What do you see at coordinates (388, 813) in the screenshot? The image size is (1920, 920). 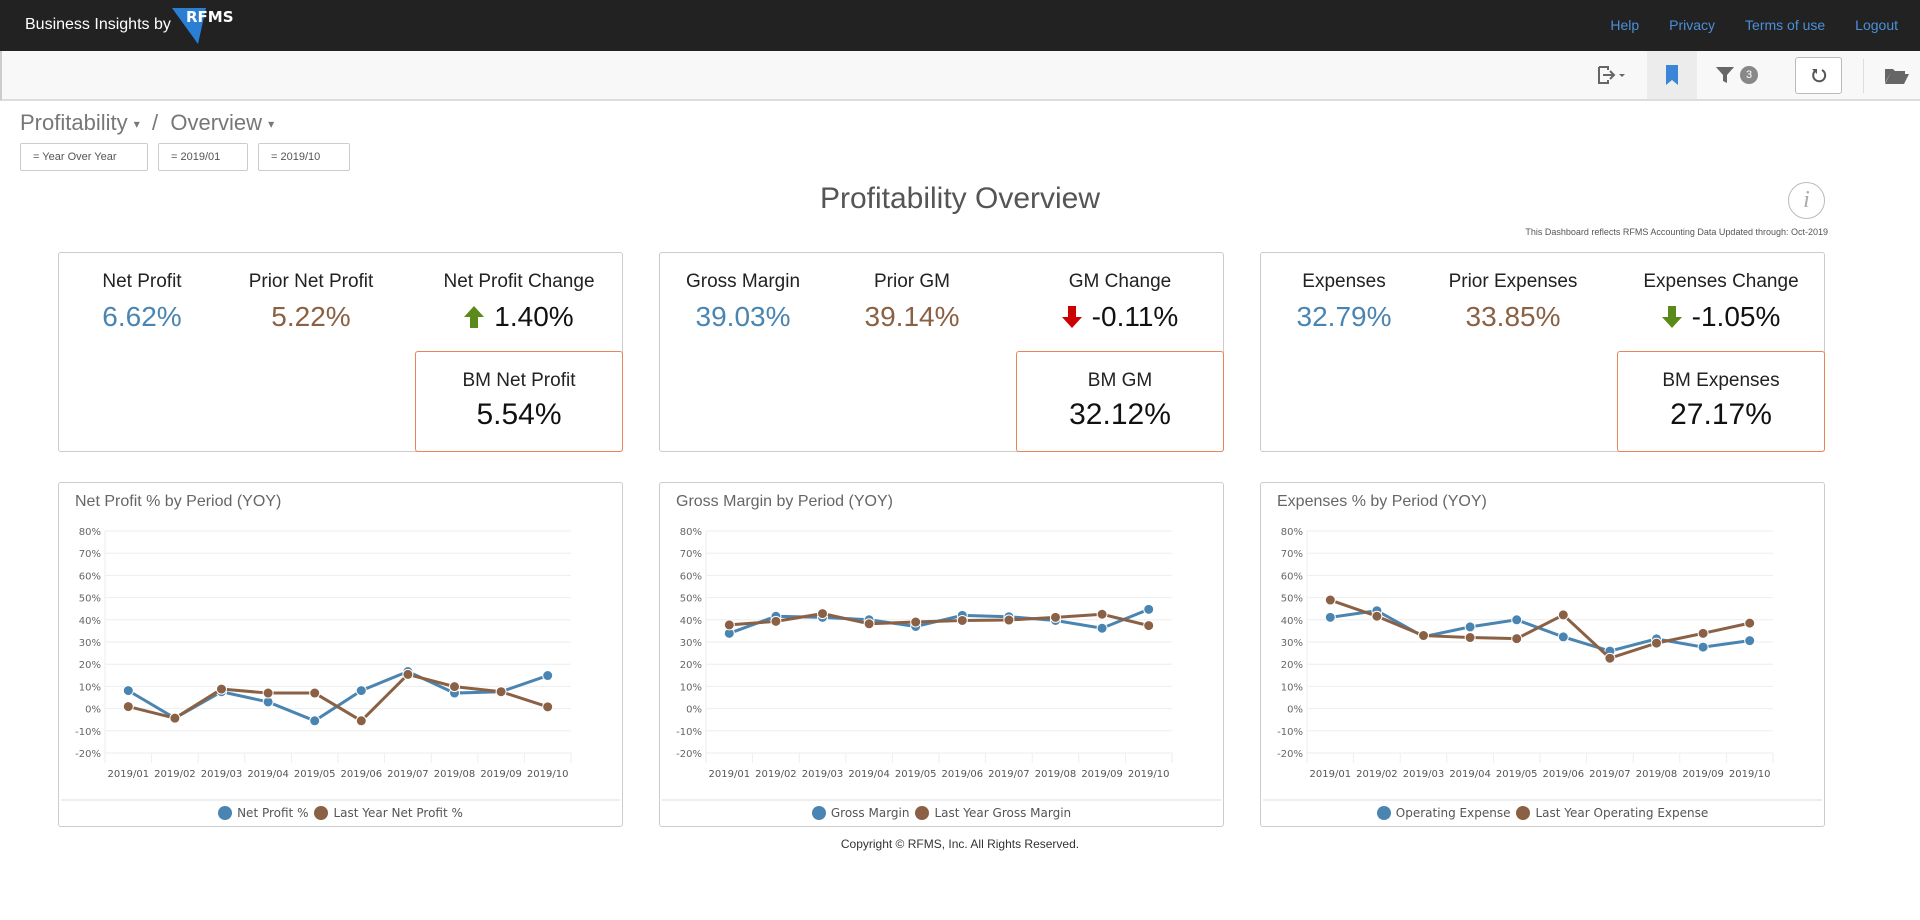 I see `legend-item: Last Year Net Profit %` at bounding box center [388, 813].